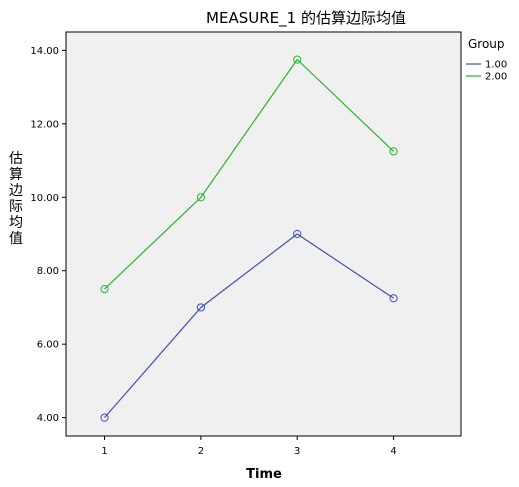 This screenshot has width=519, height=487. What do you see at coordinates (306, 18) in the screenshot?
I see `chart-title: MEASURE_1 的估算边际均值` at bounding box center [306, 18].